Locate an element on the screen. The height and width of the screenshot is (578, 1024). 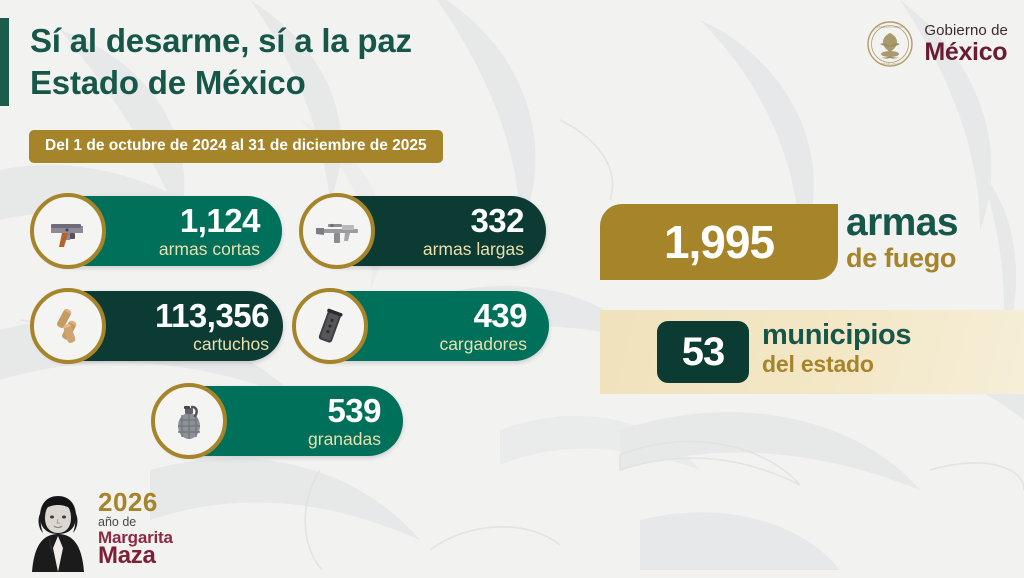
stat-text-armas-largas: 332 armas largas is located at coordinates (484, 231).